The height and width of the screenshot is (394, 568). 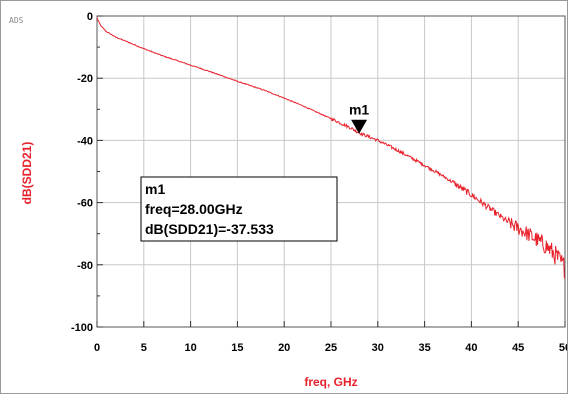 What do you see at coordinates (424, 348) in the screenshot?
I see `x-tick-label: 35` at bounding box center [424, 348].